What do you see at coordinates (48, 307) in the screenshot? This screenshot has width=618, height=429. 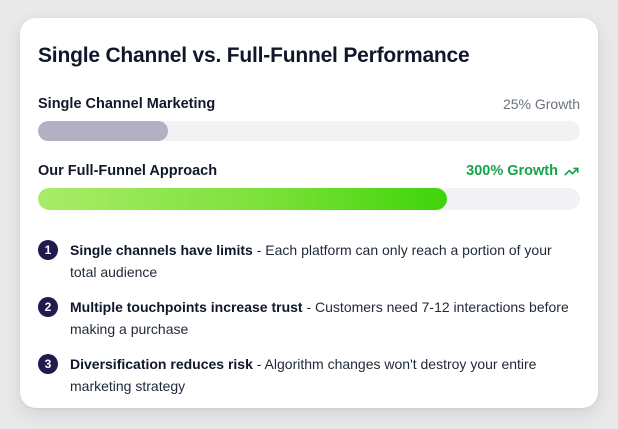 I see `bullet-number-badge: 2` at bounding box center [48, 307].